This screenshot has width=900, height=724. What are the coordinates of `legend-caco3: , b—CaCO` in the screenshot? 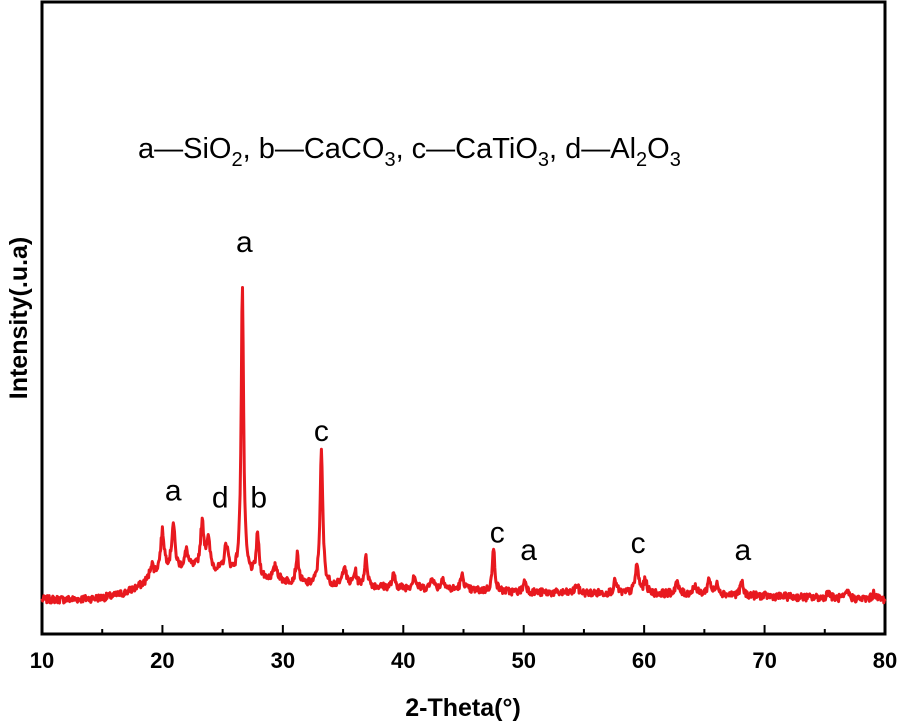 It's located at (314, 149).